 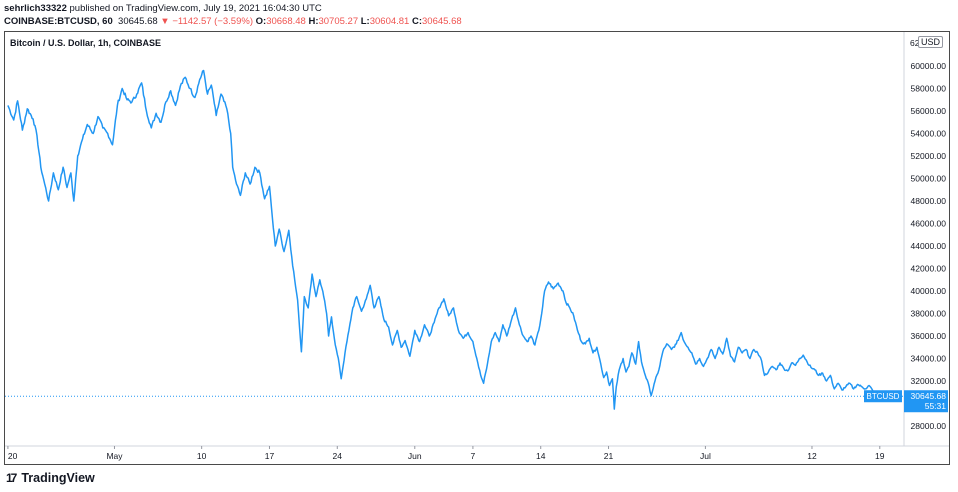 I want to click on price-tag-box, so click(x=926, y=401).